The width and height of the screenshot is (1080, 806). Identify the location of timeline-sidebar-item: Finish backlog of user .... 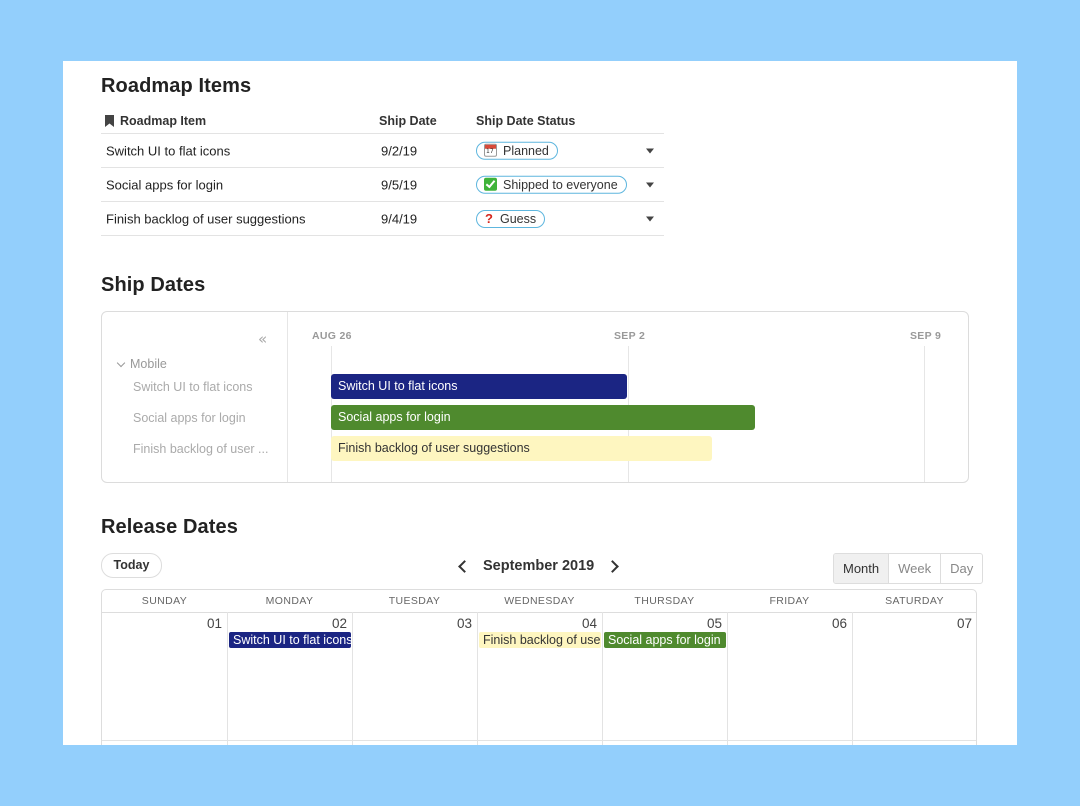
(201, 449).